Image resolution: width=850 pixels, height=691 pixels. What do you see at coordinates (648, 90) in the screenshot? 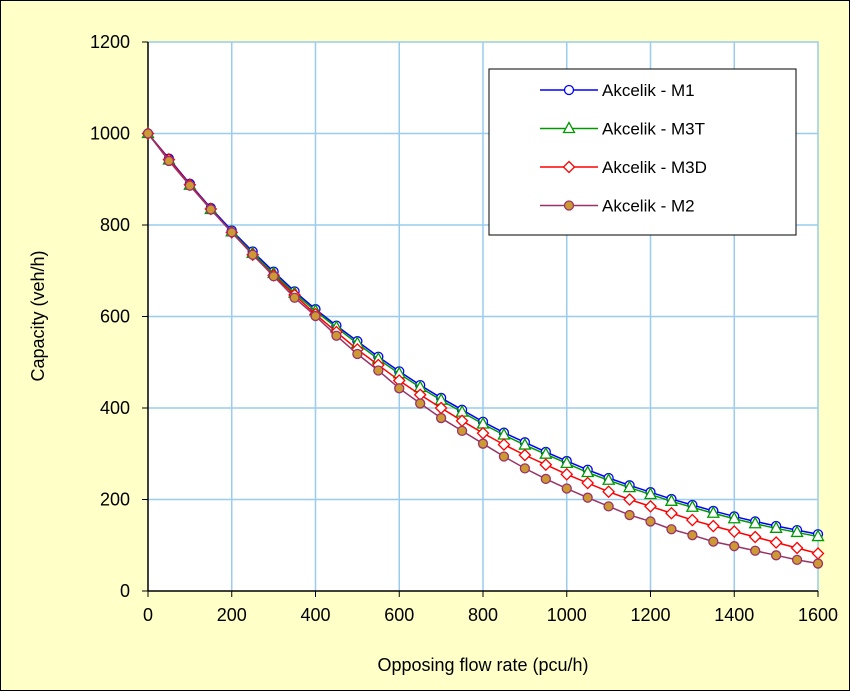
I see `legend-label: Akcelik - M1` at bounding box center [648, 90].